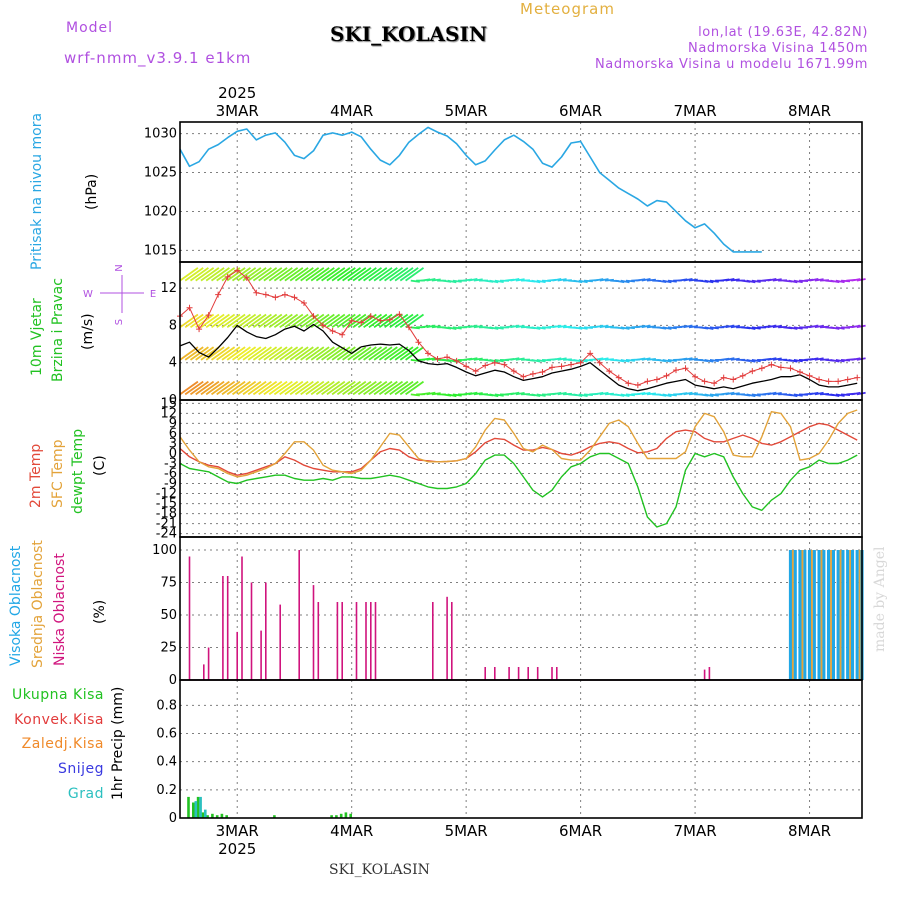  What do you see at coordinates (518, 357) in the screenshot?
I see `wind-speed-line` at bounding box center [518, 357].